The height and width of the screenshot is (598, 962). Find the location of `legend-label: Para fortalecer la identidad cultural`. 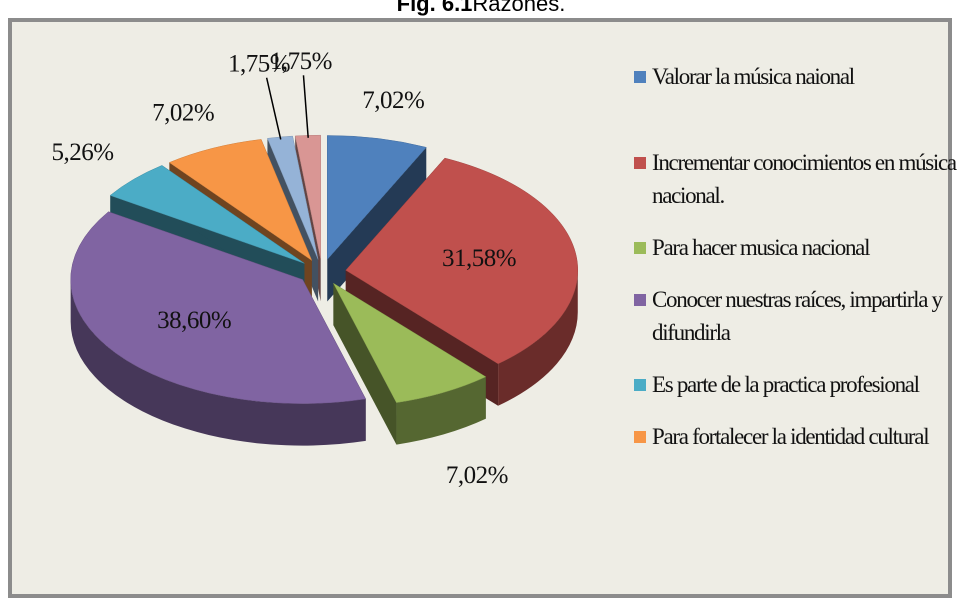

legend-label: Para fortalecer la identidad cultural is located at coordinates (791, 436).